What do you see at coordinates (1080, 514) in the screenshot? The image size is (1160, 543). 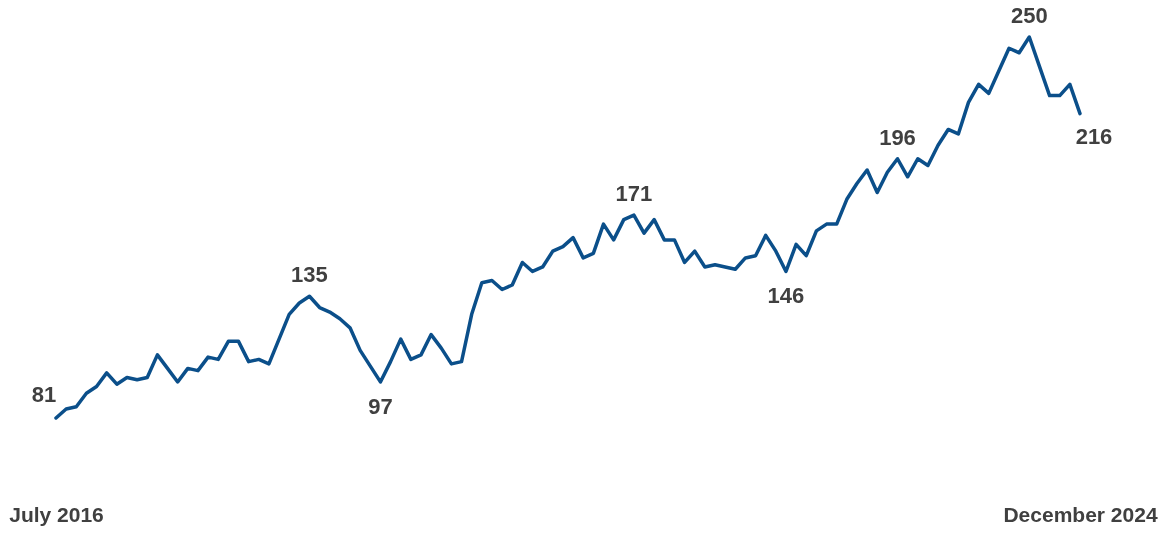 I see `x-tick-label: December 2024` at bounding box center [1080, 514].